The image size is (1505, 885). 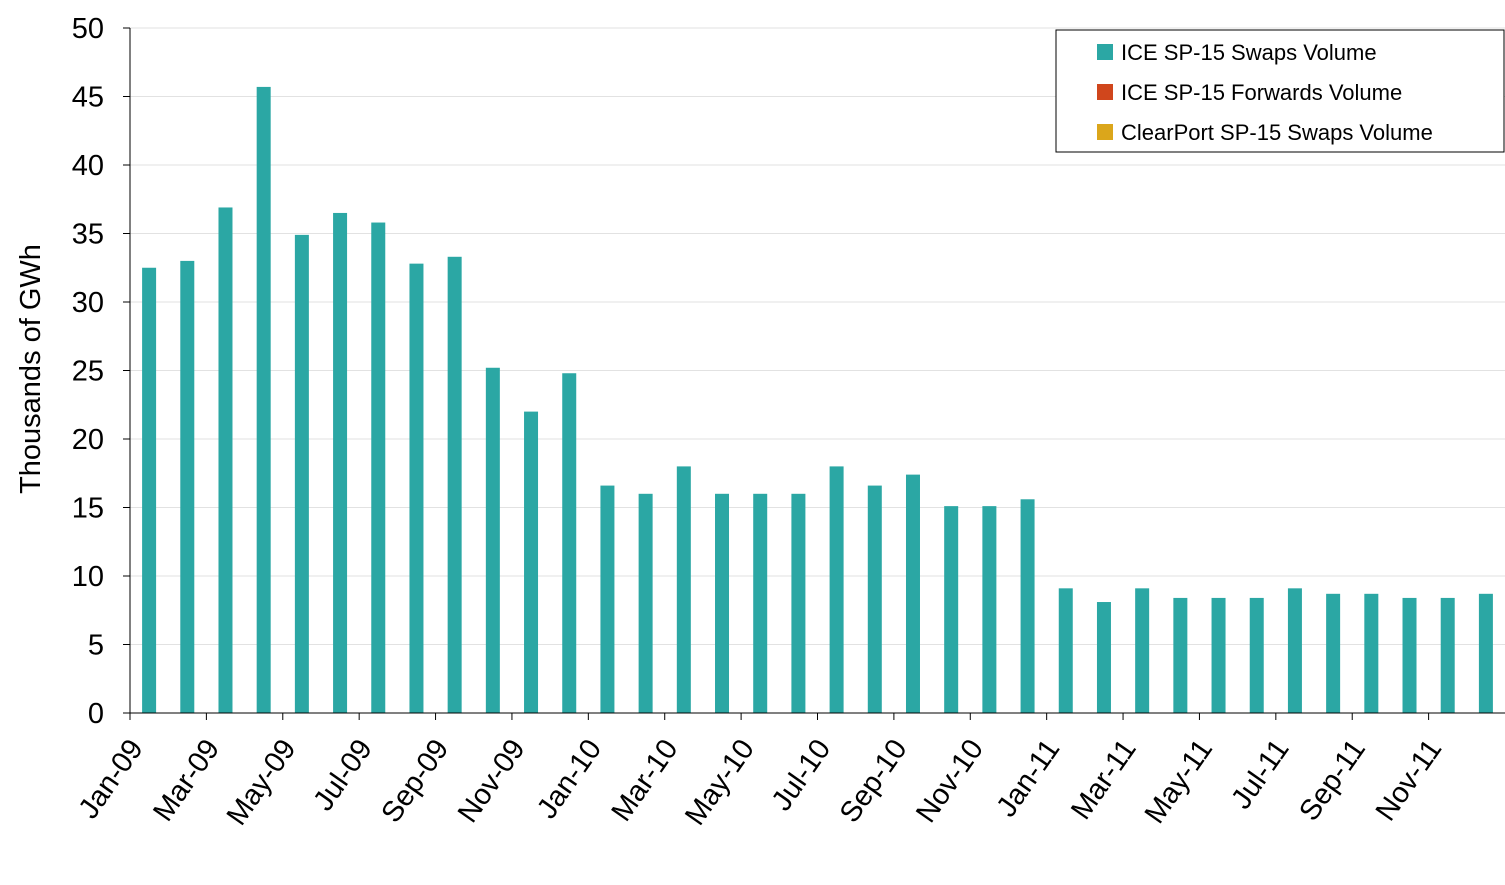 I want to click on y-tick-label: 40, so click(x=88, y=166).